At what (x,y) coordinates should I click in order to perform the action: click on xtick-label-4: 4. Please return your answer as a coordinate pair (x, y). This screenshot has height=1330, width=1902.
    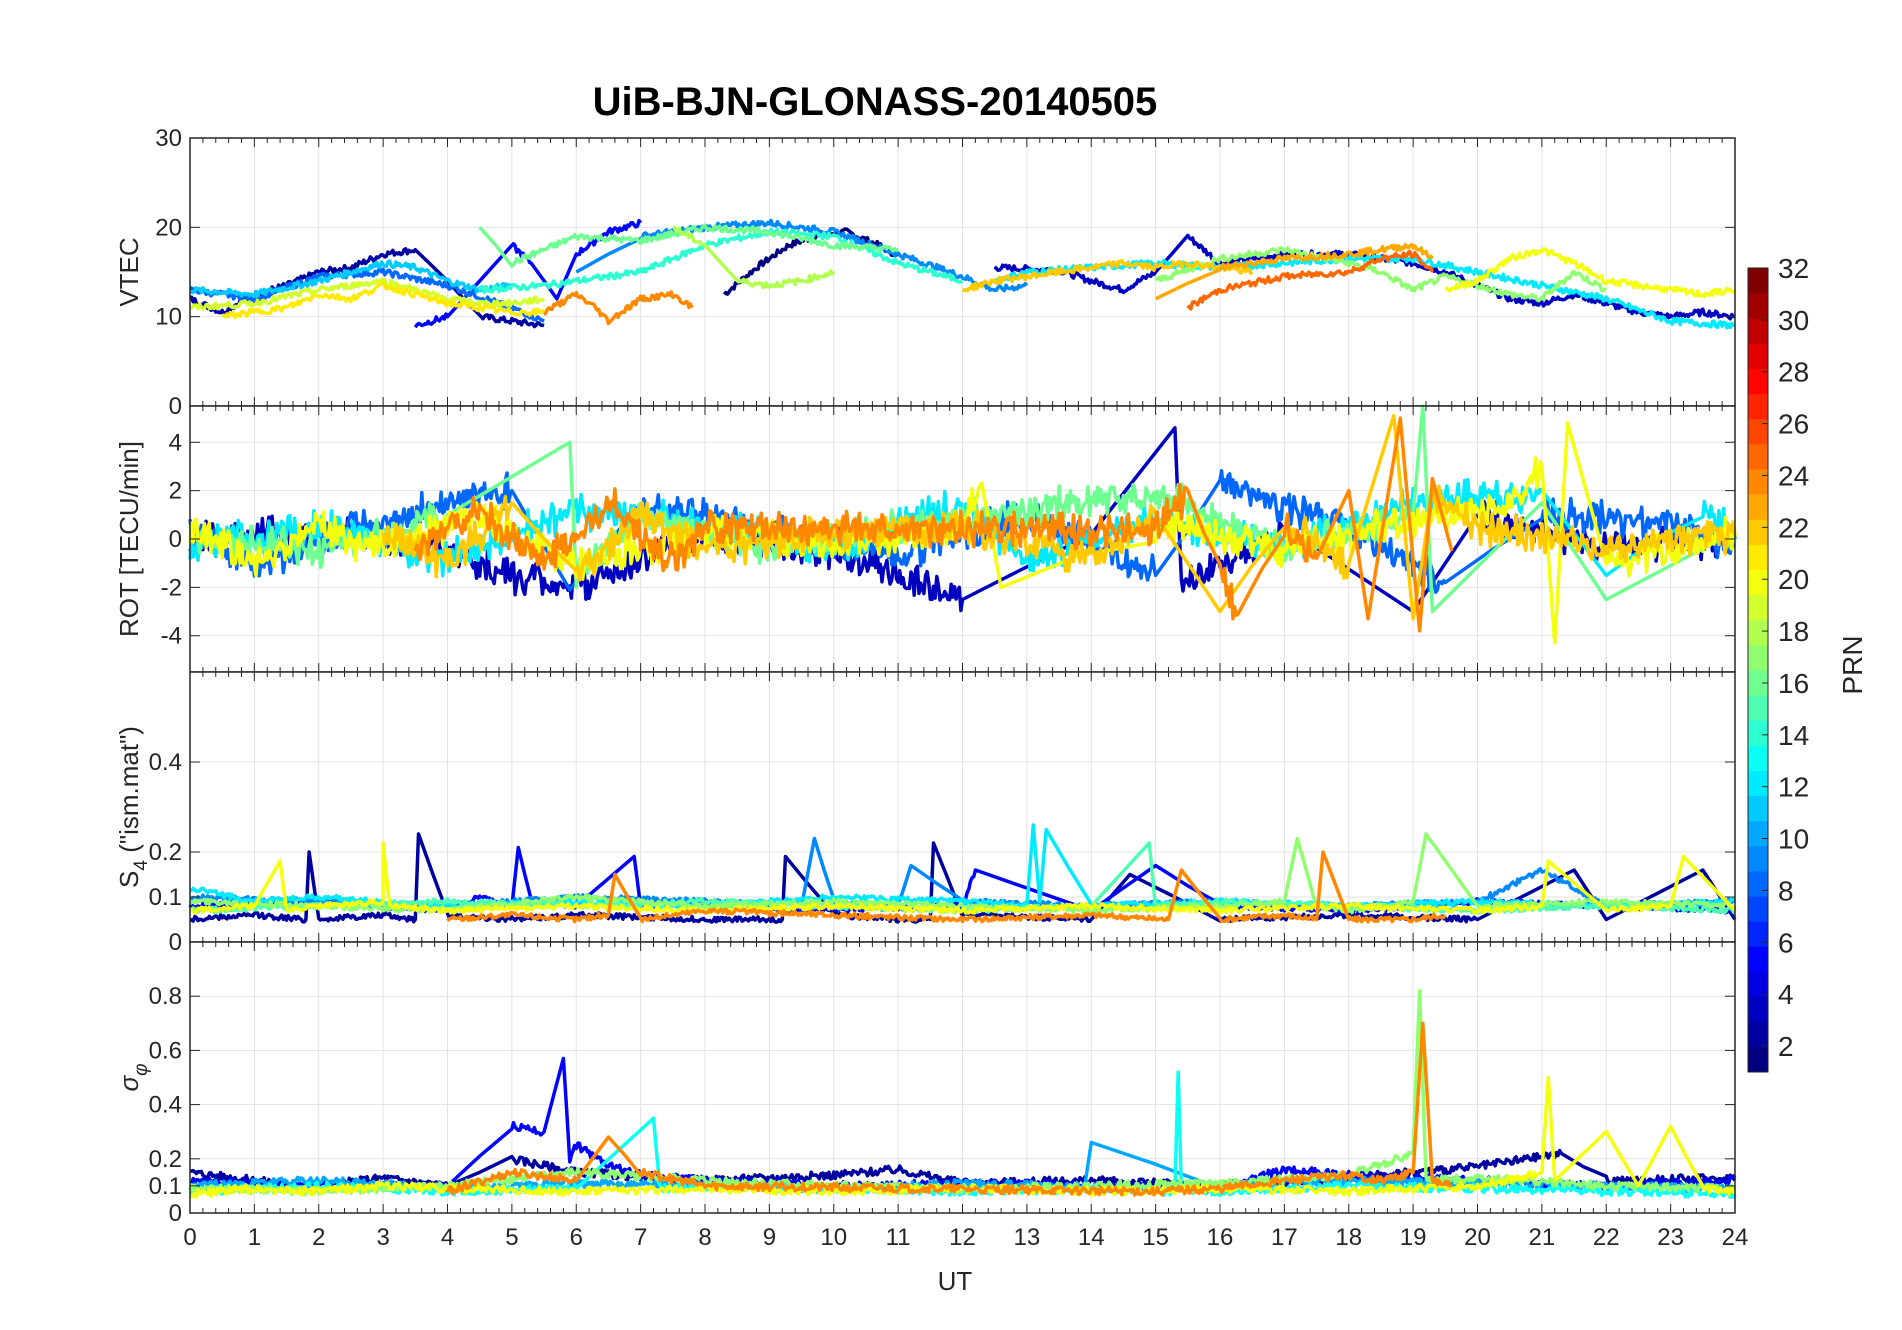
    Looking at the image, I should click on (447, 1237).